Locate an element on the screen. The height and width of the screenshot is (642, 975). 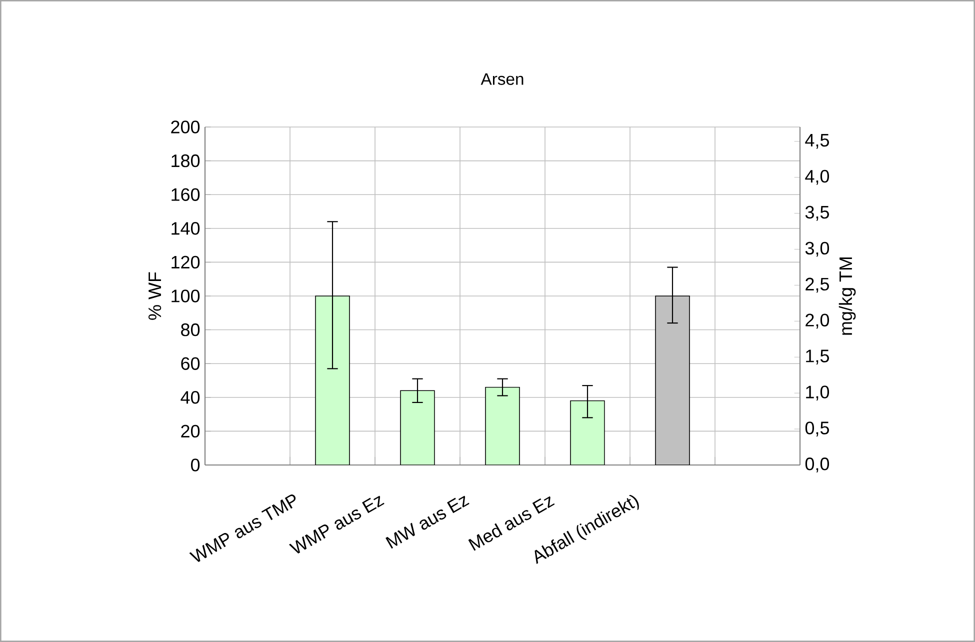
y2-tick-label: 2,0 is located at coordinates (818, 321).